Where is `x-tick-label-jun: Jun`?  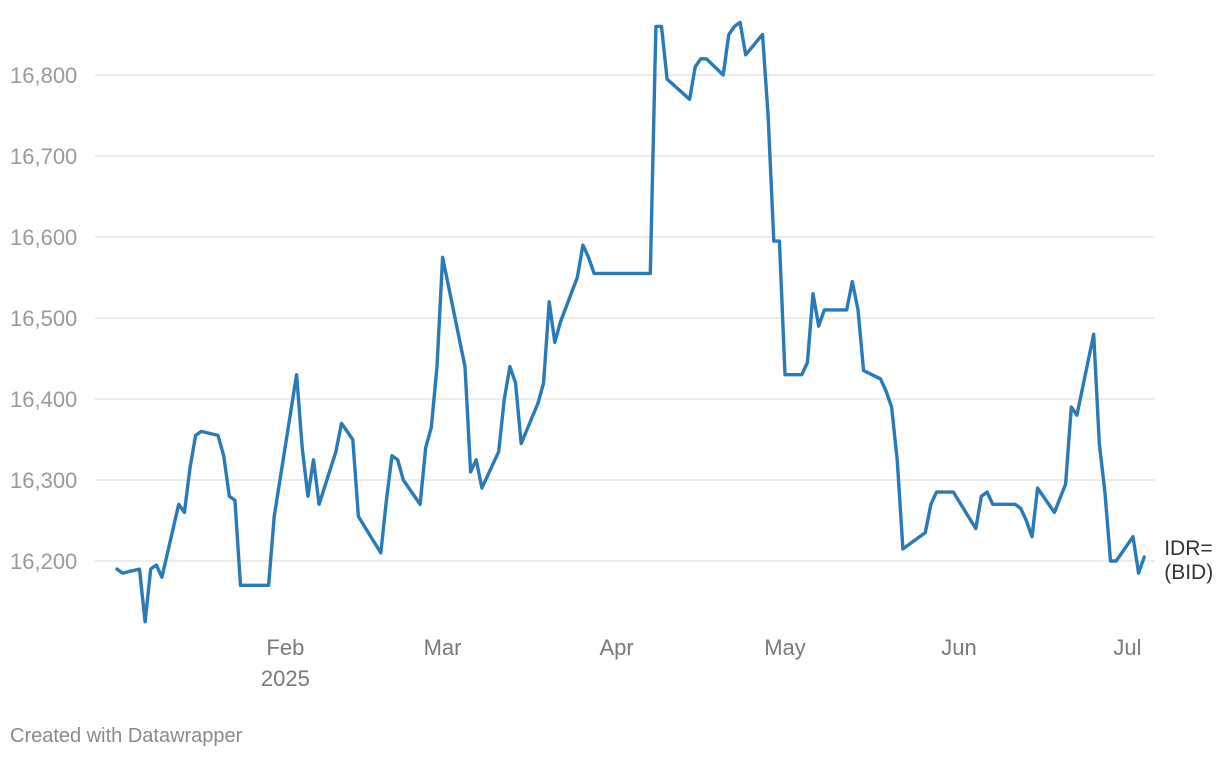
x-tick-label-jun: Jun is located at coordinates (958, 647).